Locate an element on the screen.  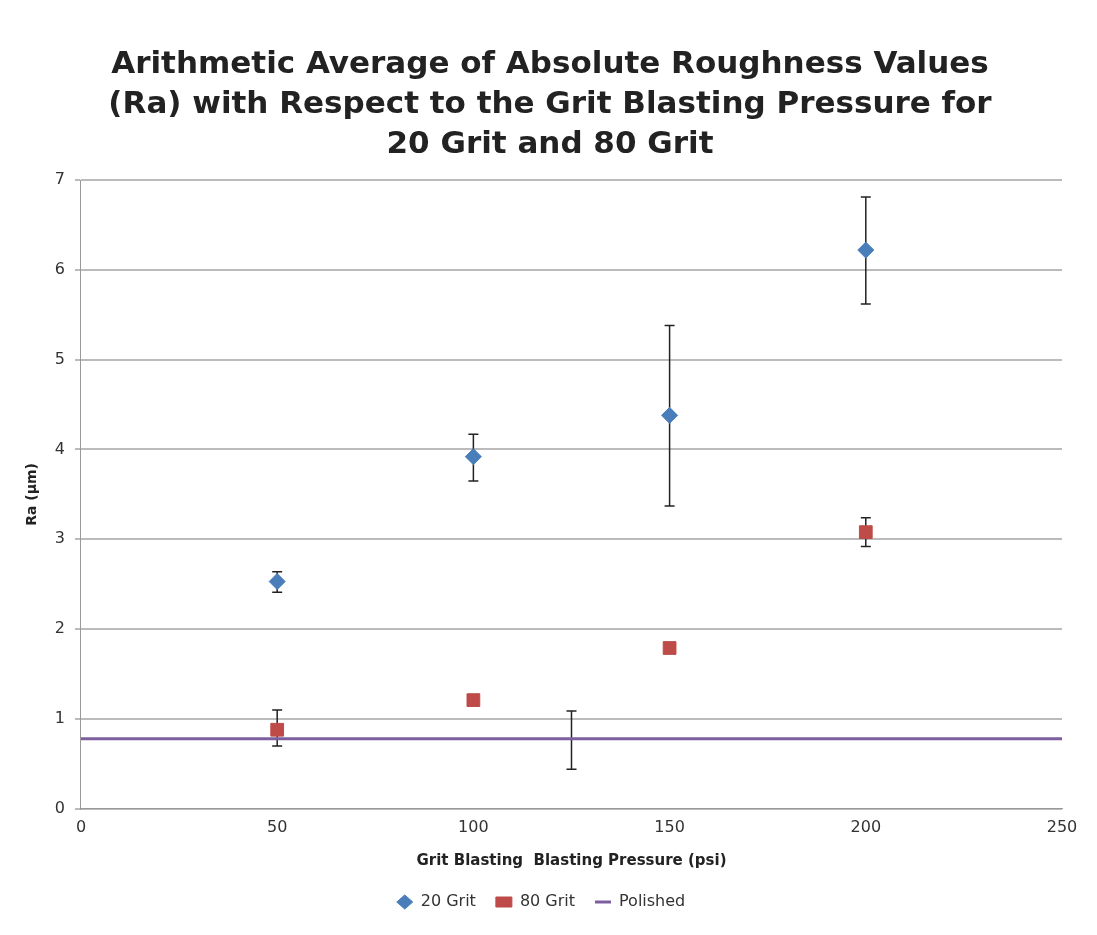
x-tick-label: 250 is located at coordinates (1062, 826).